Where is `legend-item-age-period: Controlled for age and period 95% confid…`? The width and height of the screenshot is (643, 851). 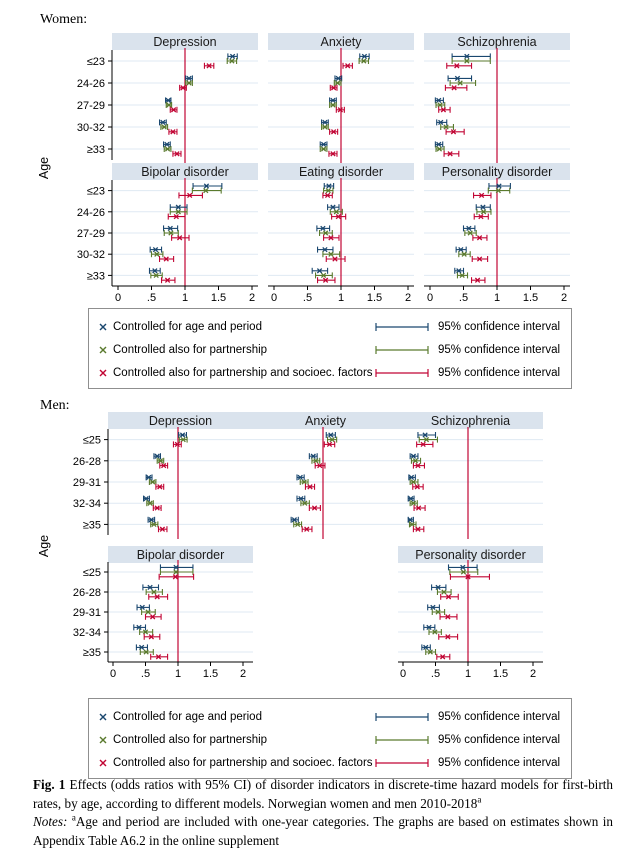 legend-item-age-period: Controlled for age and period 95% confid… is located at coordinates (330, 716).